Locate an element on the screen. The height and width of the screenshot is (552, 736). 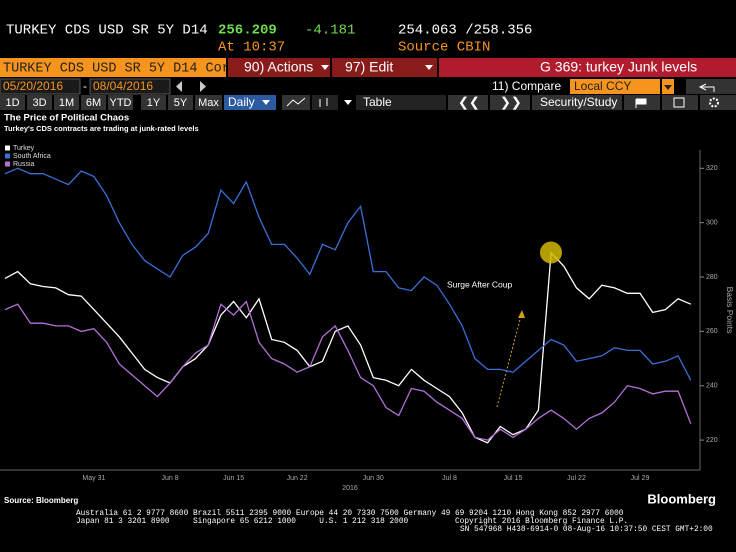
change: -4.181 is located at coordinates (330, 31).